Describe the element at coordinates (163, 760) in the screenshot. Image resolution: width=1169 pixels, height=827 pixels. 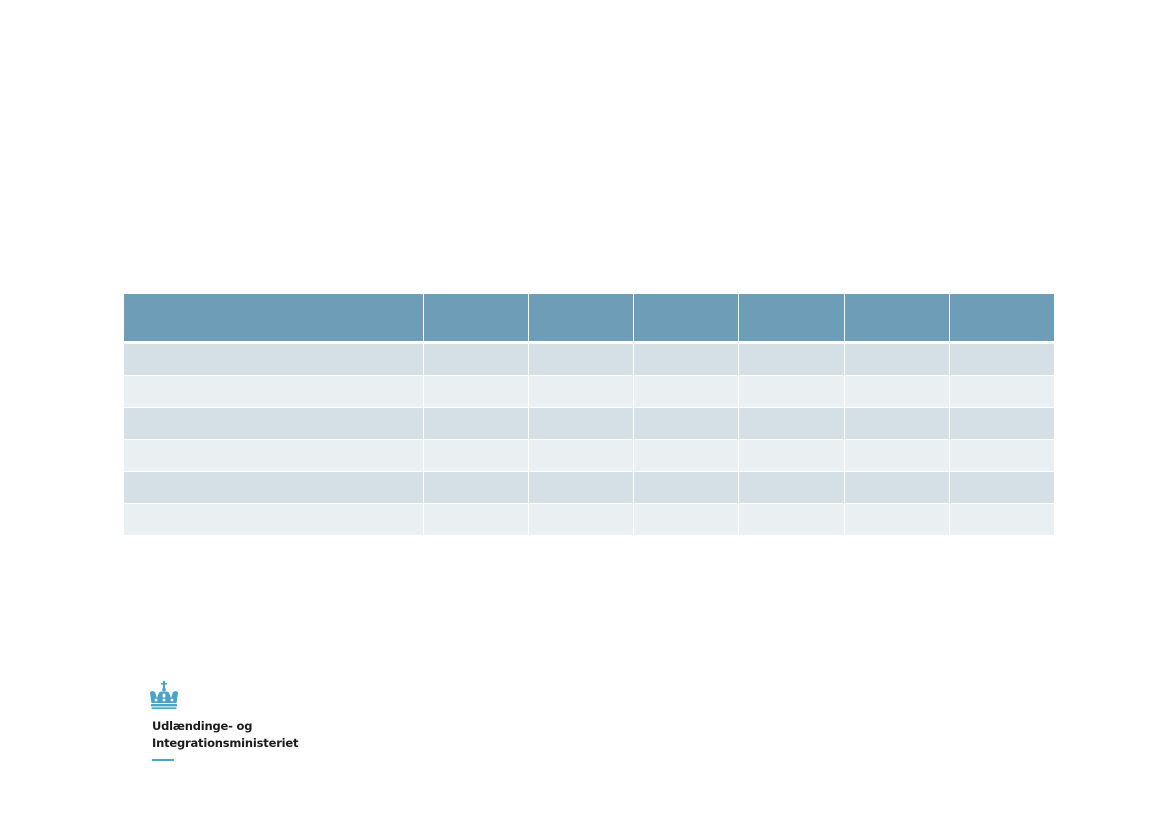
I see `logo-divider` at that location.